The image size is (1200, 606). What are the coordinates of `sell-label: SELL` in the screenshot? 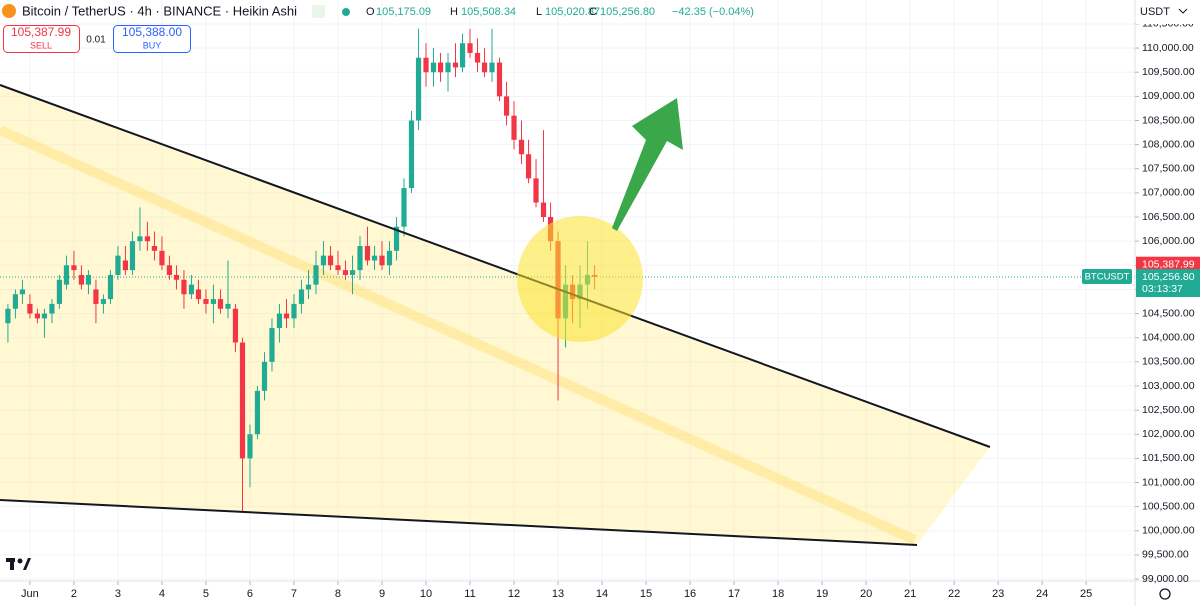 It's located at (41, 45).